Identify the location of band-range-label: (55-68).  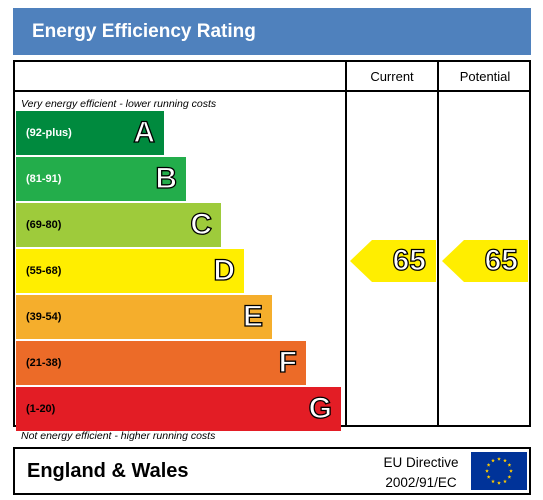
(44, 271).